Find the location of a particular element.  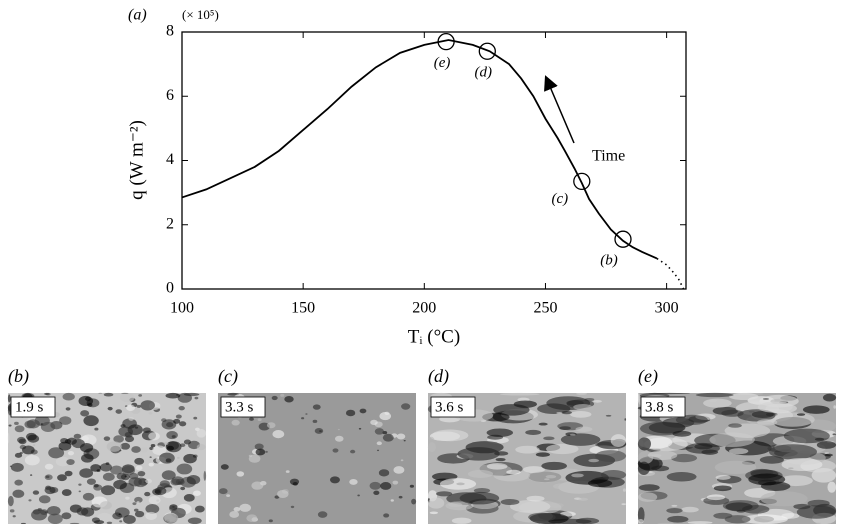

panel-label: (b) is located at coordinates (18, 376).